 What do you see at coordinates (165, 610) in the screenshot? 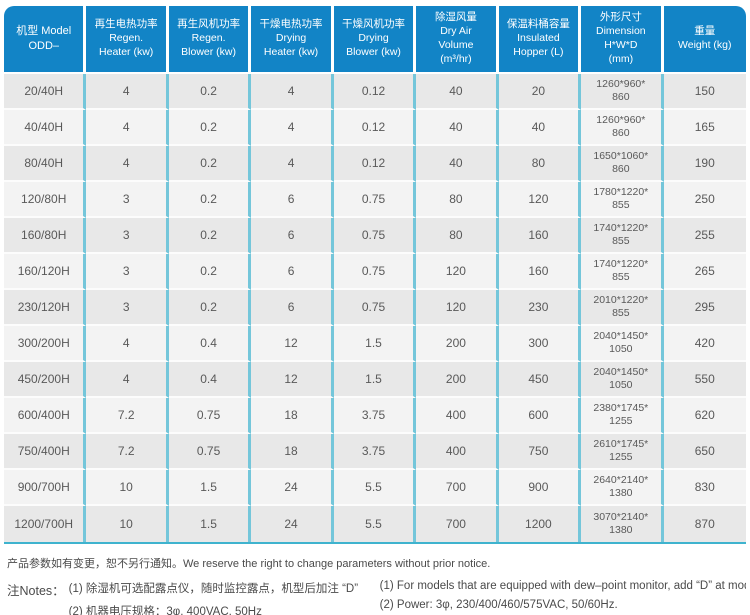
I see `note-zh-2: (2) 机器电压规格：3φ, 400VAC, 50Hz` at bounding box center [165, 610].